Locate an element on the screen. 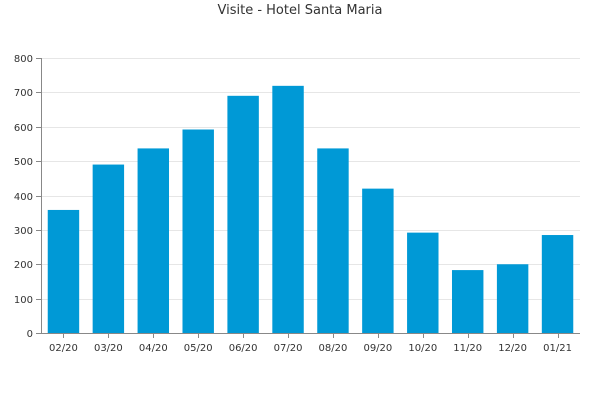 This screenshot has height=400, width=600. y-tick-label-700: 700 is located at coordinates (23, 93).